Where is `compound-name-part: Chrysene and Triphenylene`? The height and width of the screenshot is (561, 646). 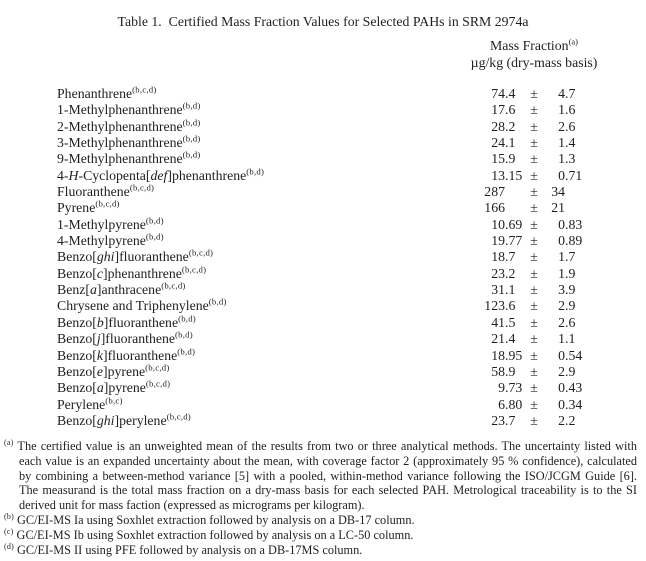 compound-name-part: Chrysene and Triphenylene is located at coordinates (133, 306).